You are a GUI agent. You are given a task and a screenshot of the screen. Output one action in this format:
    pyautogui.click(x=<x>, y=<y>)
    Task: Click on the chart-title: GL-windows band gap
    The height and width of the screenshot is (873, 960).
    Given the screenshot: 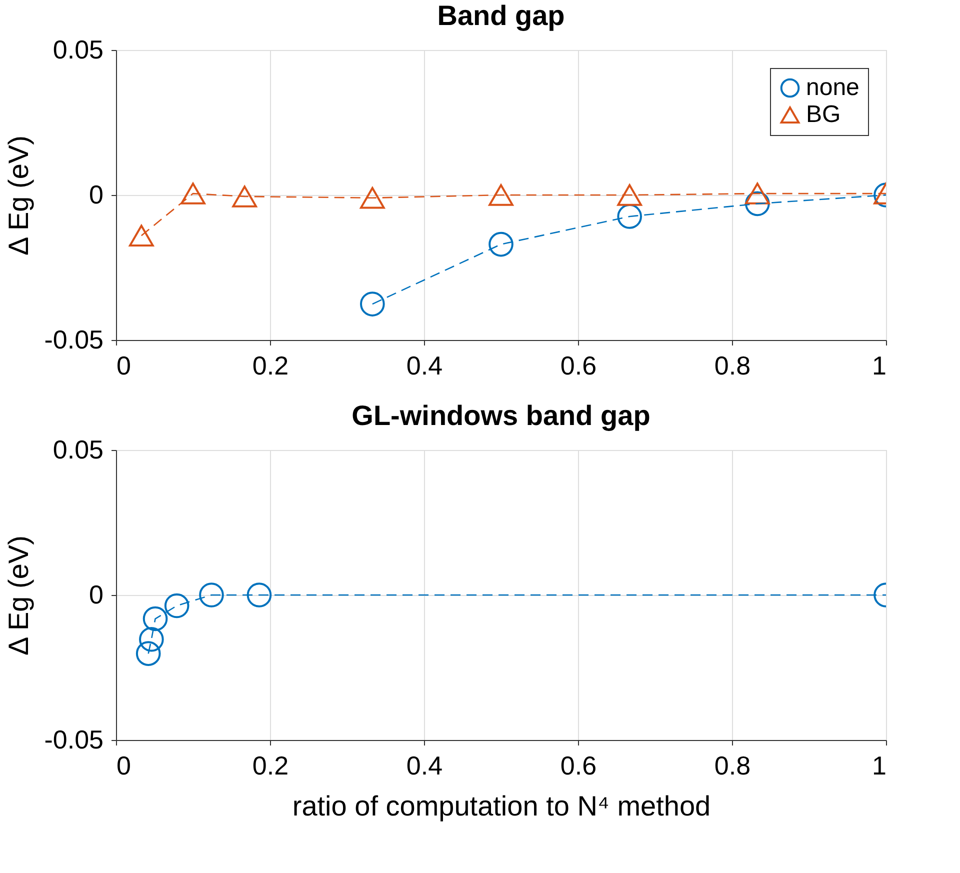 What is the action you would take?
    pyautogui.click(x=501, y=415)
    